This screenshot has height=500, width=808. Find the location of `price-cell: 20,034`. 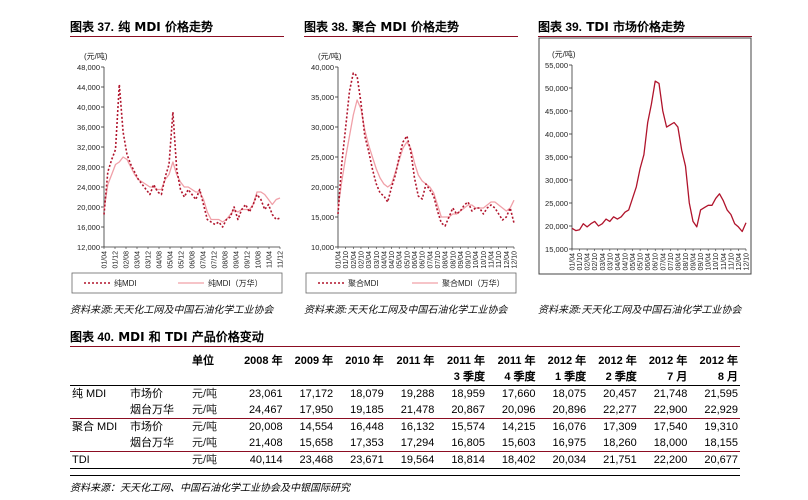

price-cell: 20,034 is located at coordinates (563, 460).